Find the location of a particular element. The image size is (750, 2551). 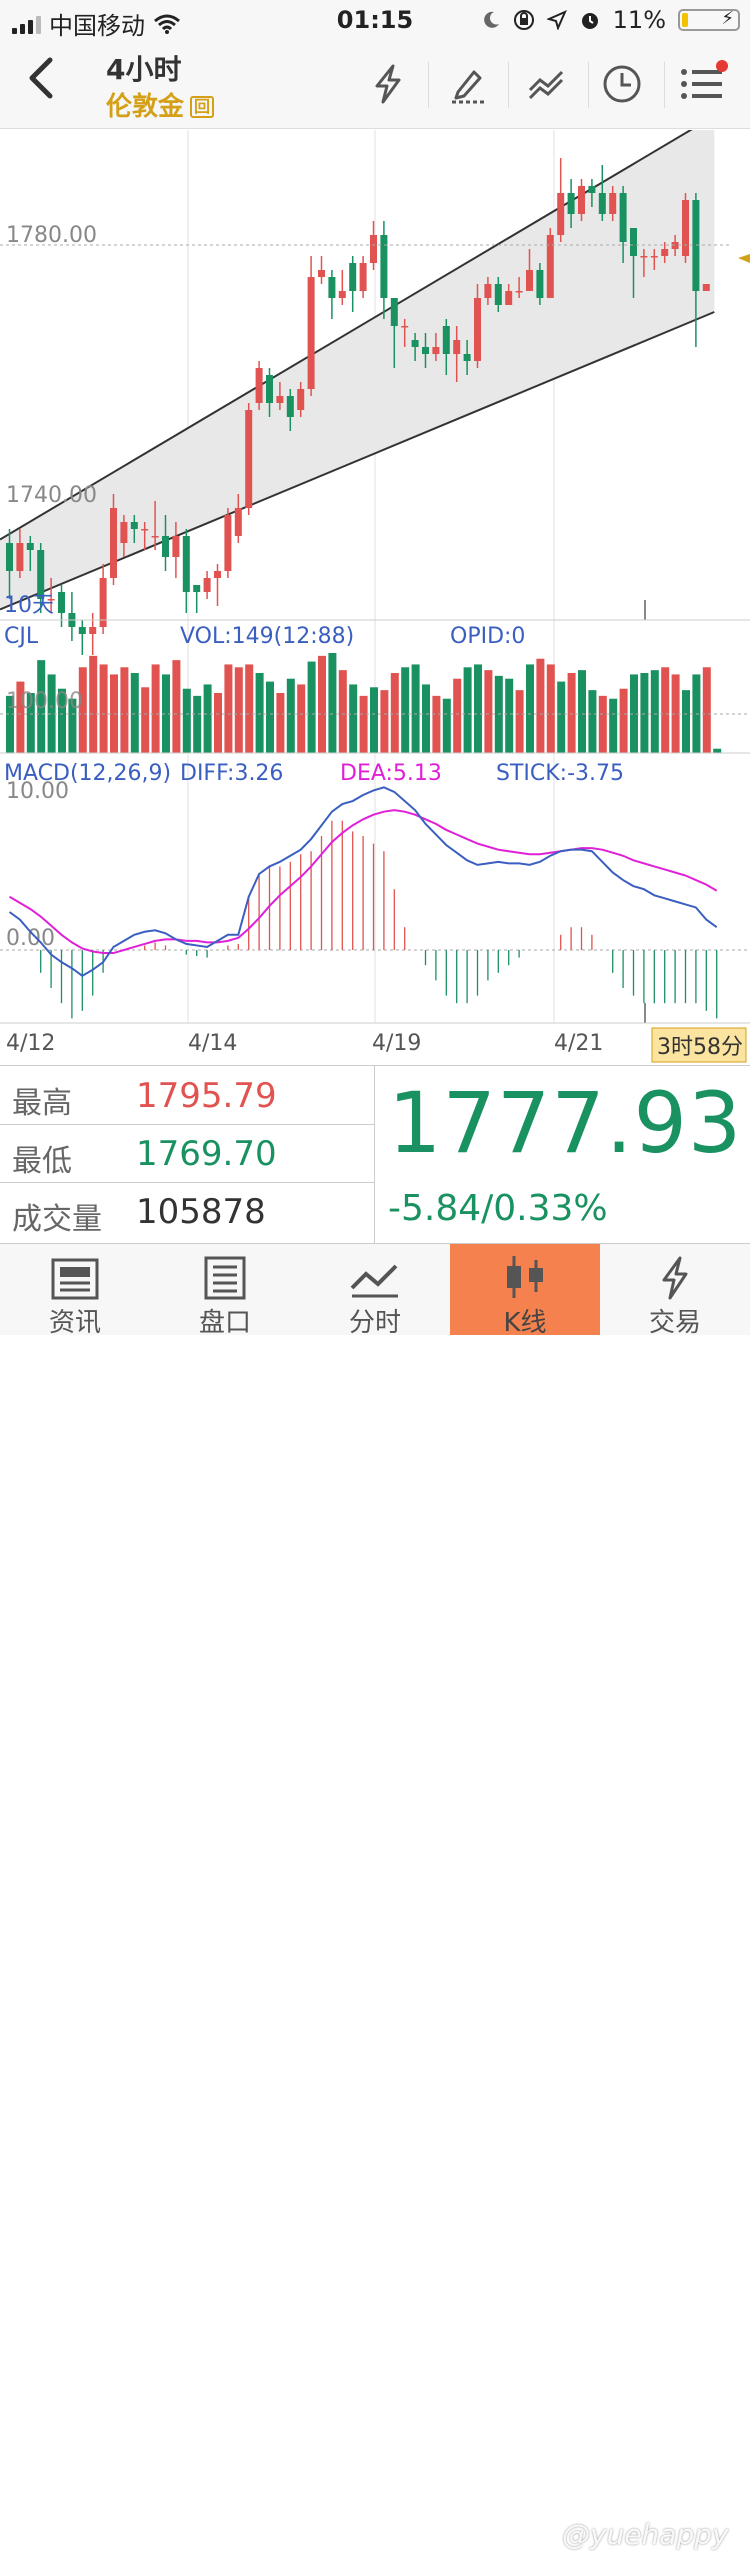

intraday-icon is located at coordinates (374, 1281).